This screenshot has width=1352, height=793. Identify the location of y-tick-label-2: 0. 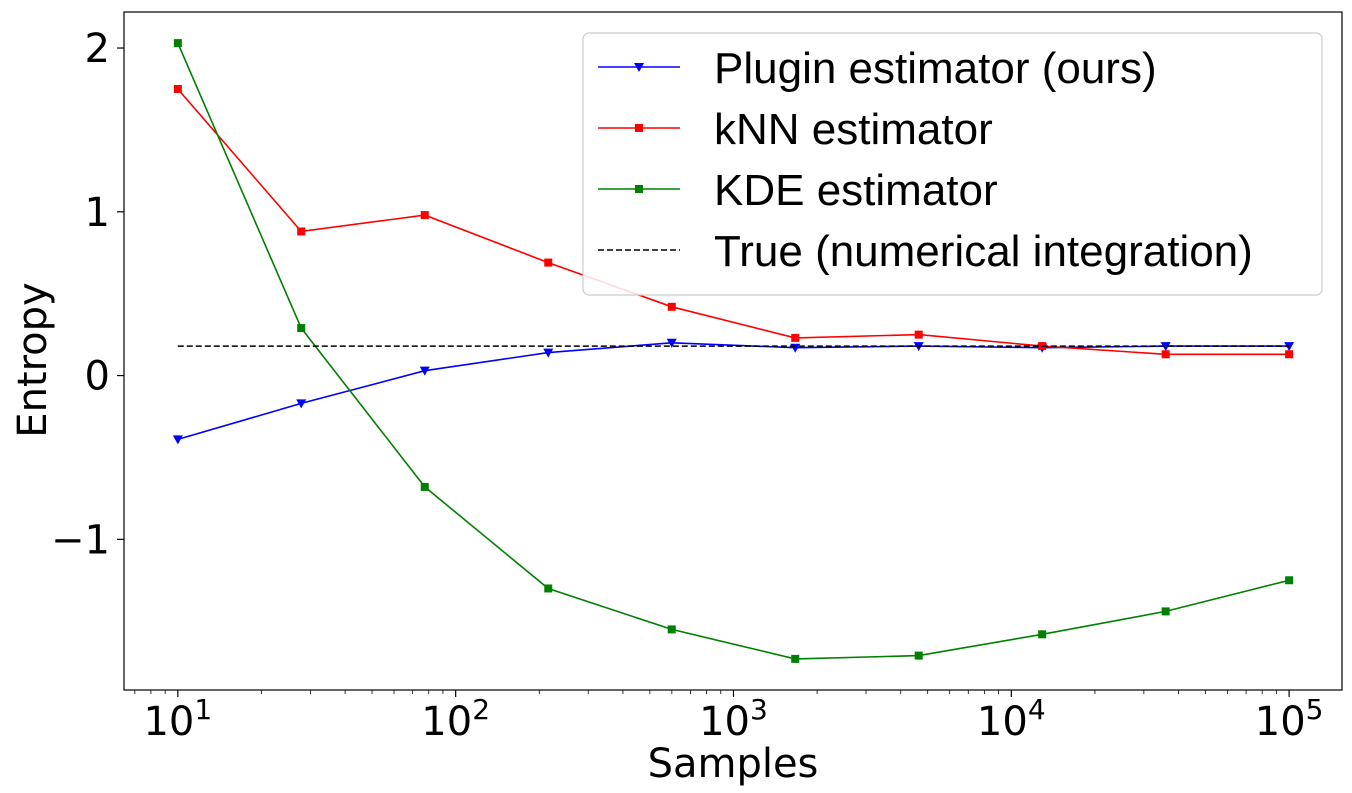
(97, 377).